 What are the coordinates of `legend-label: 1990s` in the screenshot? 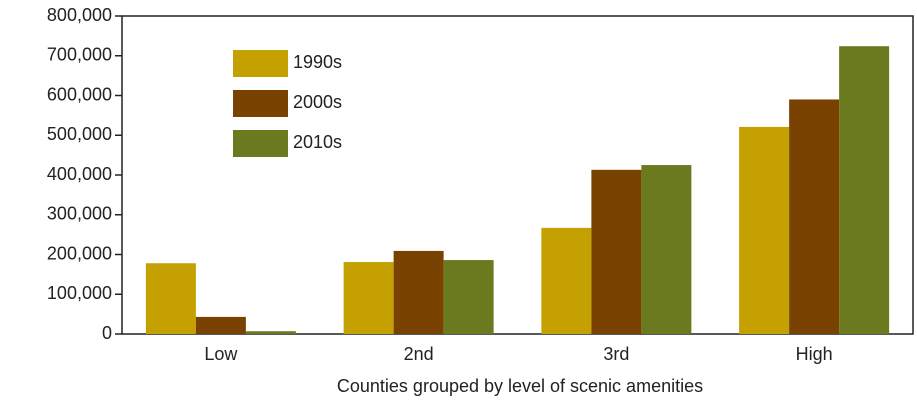 It's located at (317, 62).